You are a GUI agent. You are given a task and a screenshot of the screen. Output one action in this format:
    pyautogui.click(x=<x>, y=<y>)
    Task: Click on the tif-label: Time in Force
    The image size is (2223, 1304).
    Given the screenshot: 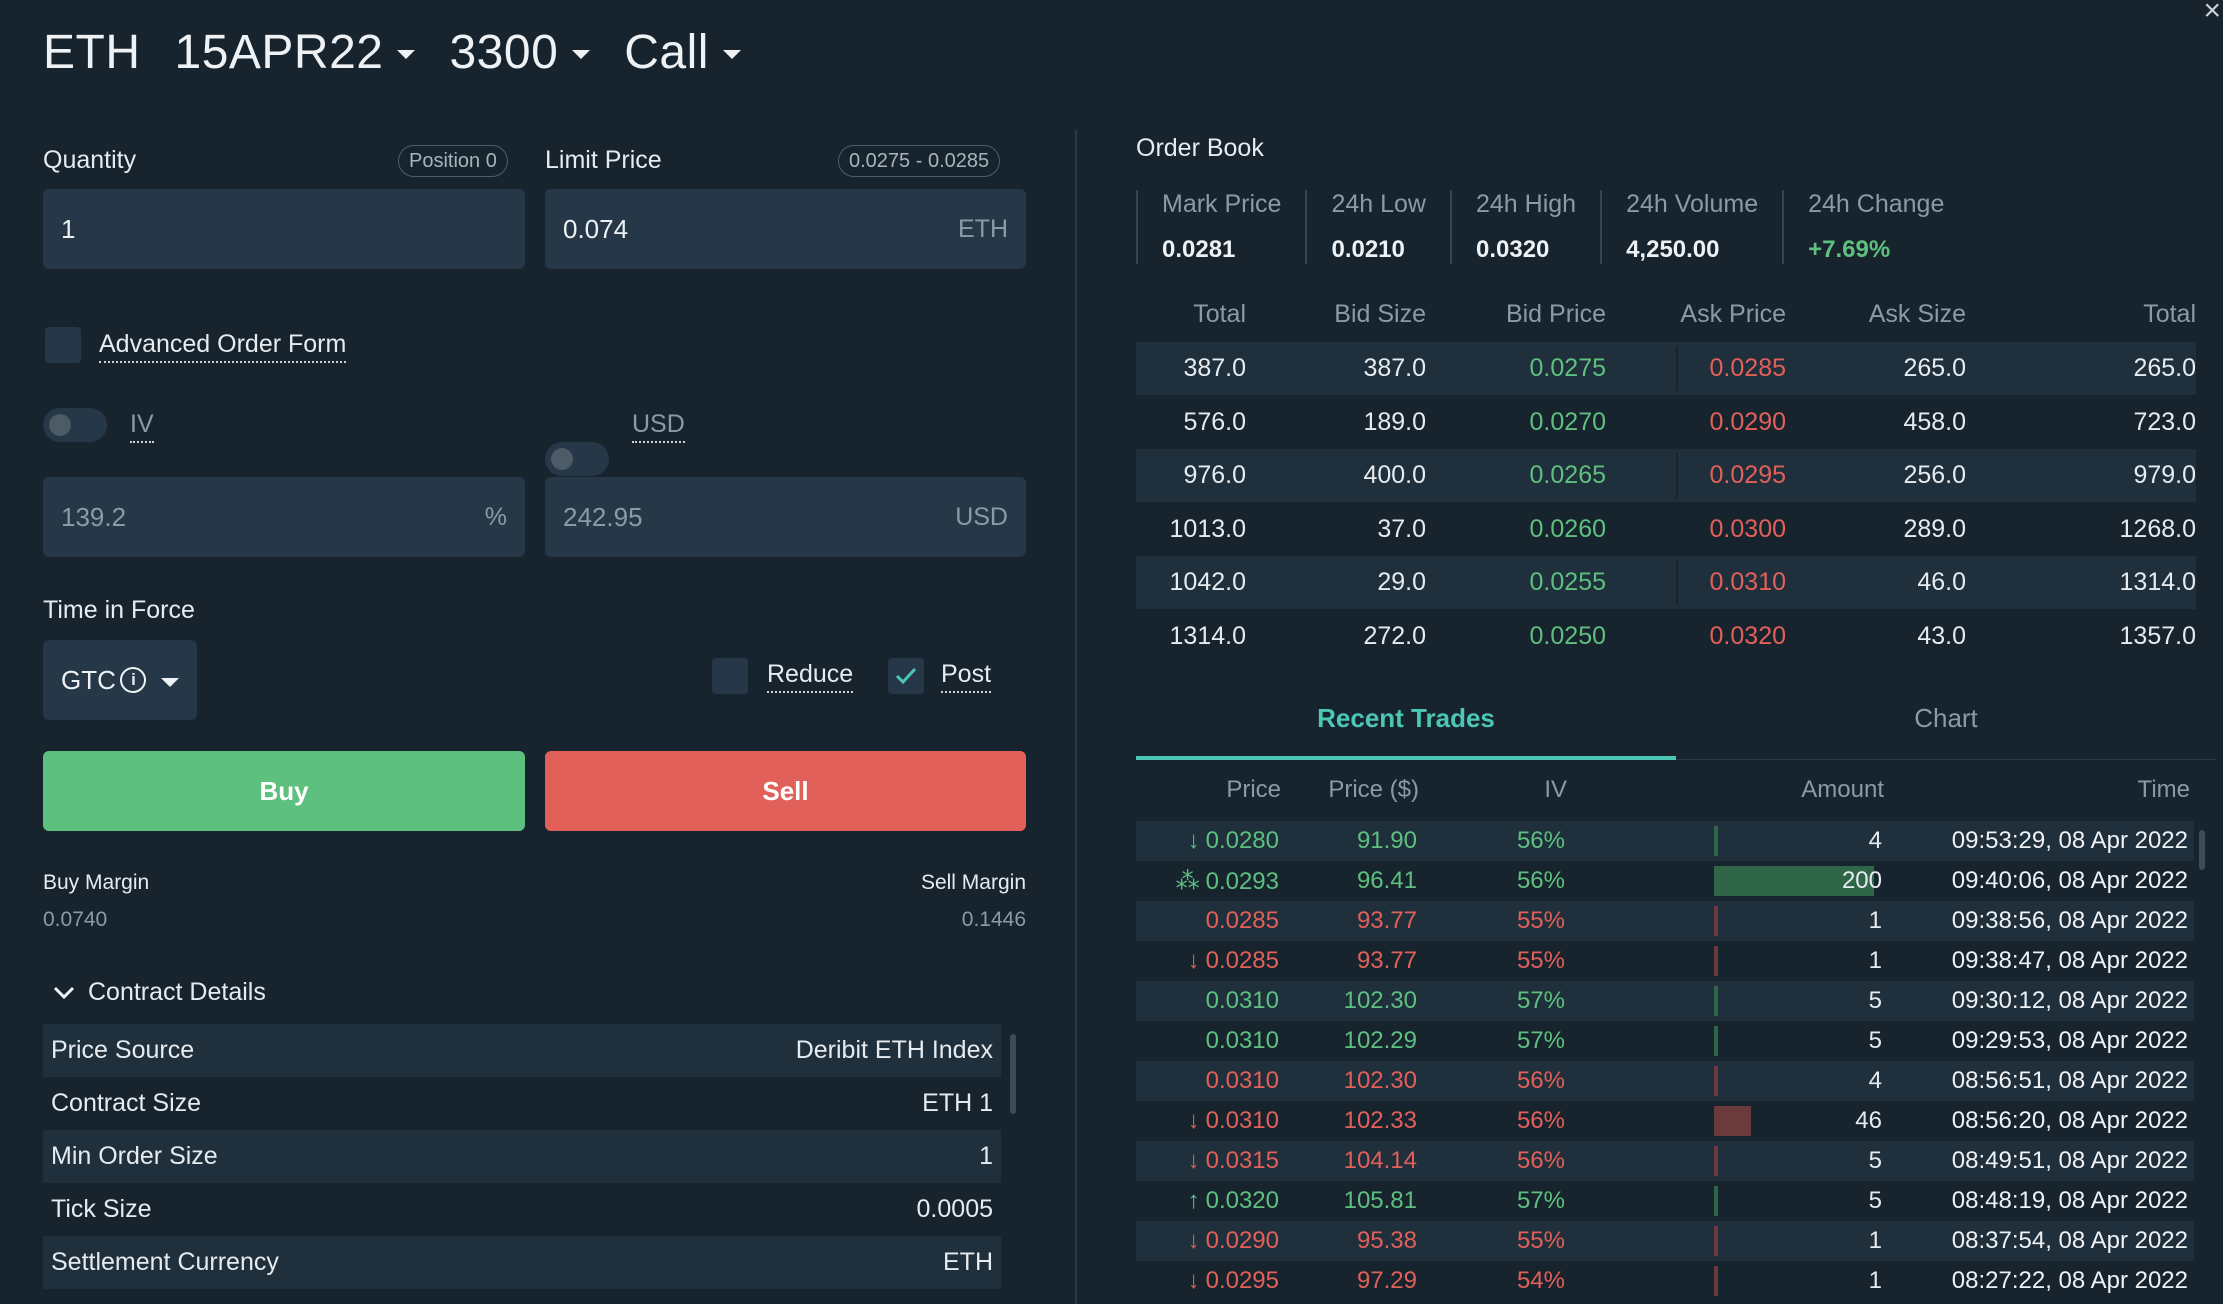 What is the action you would take?
    pyautogui.click(x=119, y=610)
    